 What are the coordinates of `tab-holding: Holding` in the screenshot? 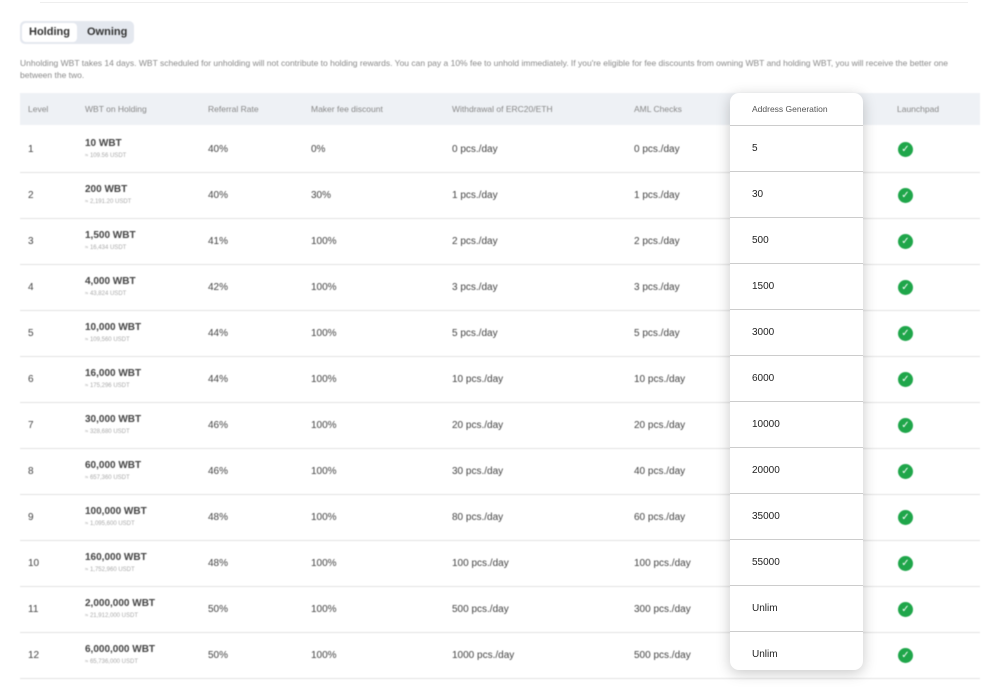 It's located at (49, 32).